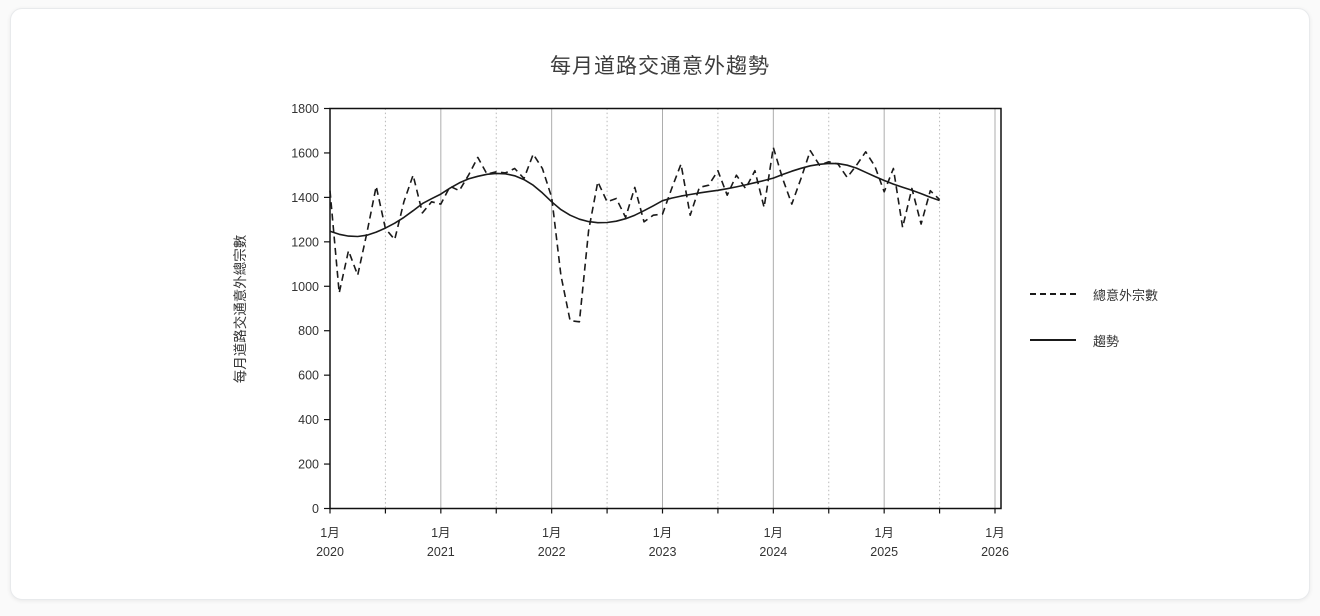 The height and width of the screenshot is (616, 1320). I want to click on y-axis-title: 每月道路交通意外總宗數, so click(240, 308).